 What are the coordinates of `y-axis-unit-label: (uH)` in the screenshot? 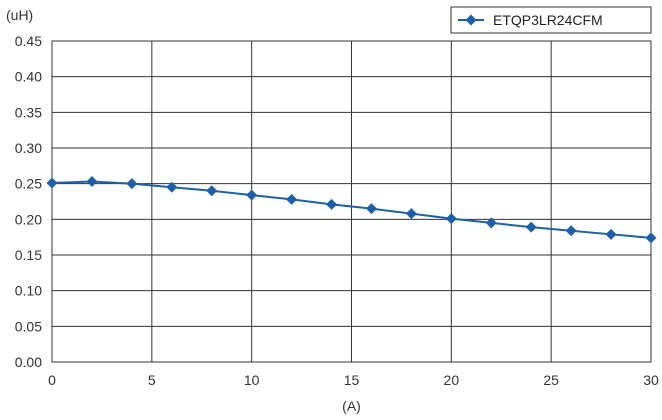 It's located at (19, 15).